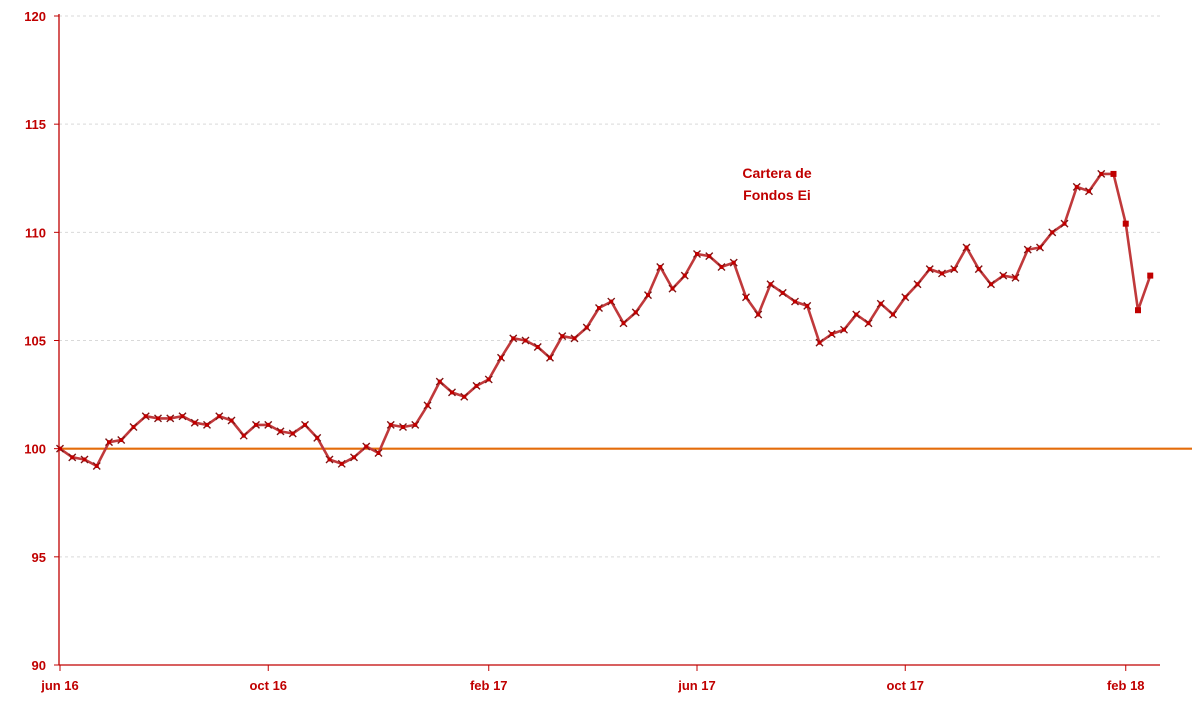 The width and height of the screenshot is (1200, 706). Describe the element at coordinates (1126, 685) in the screenshot. I see `x-tick-label-5: feb 18` at that location.